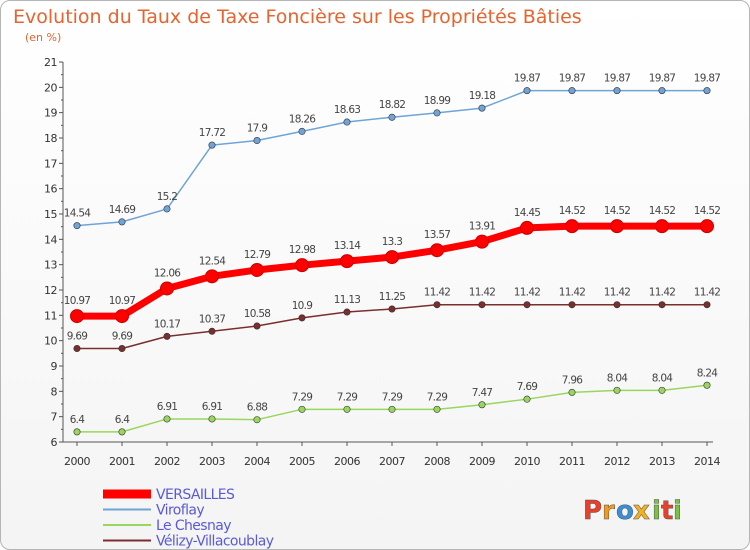  I want to click on y-tick-label: 7, so click(54, 417).